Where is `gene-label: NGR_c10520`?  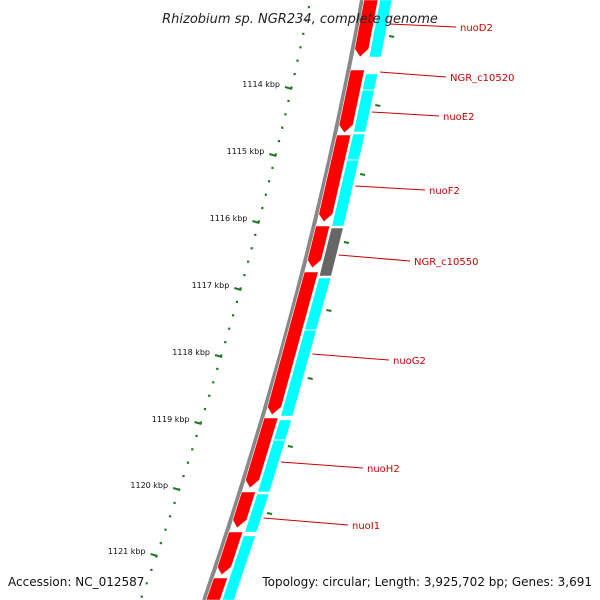 gene-label: NGR_c10520 is located at coordinates (482, 78).